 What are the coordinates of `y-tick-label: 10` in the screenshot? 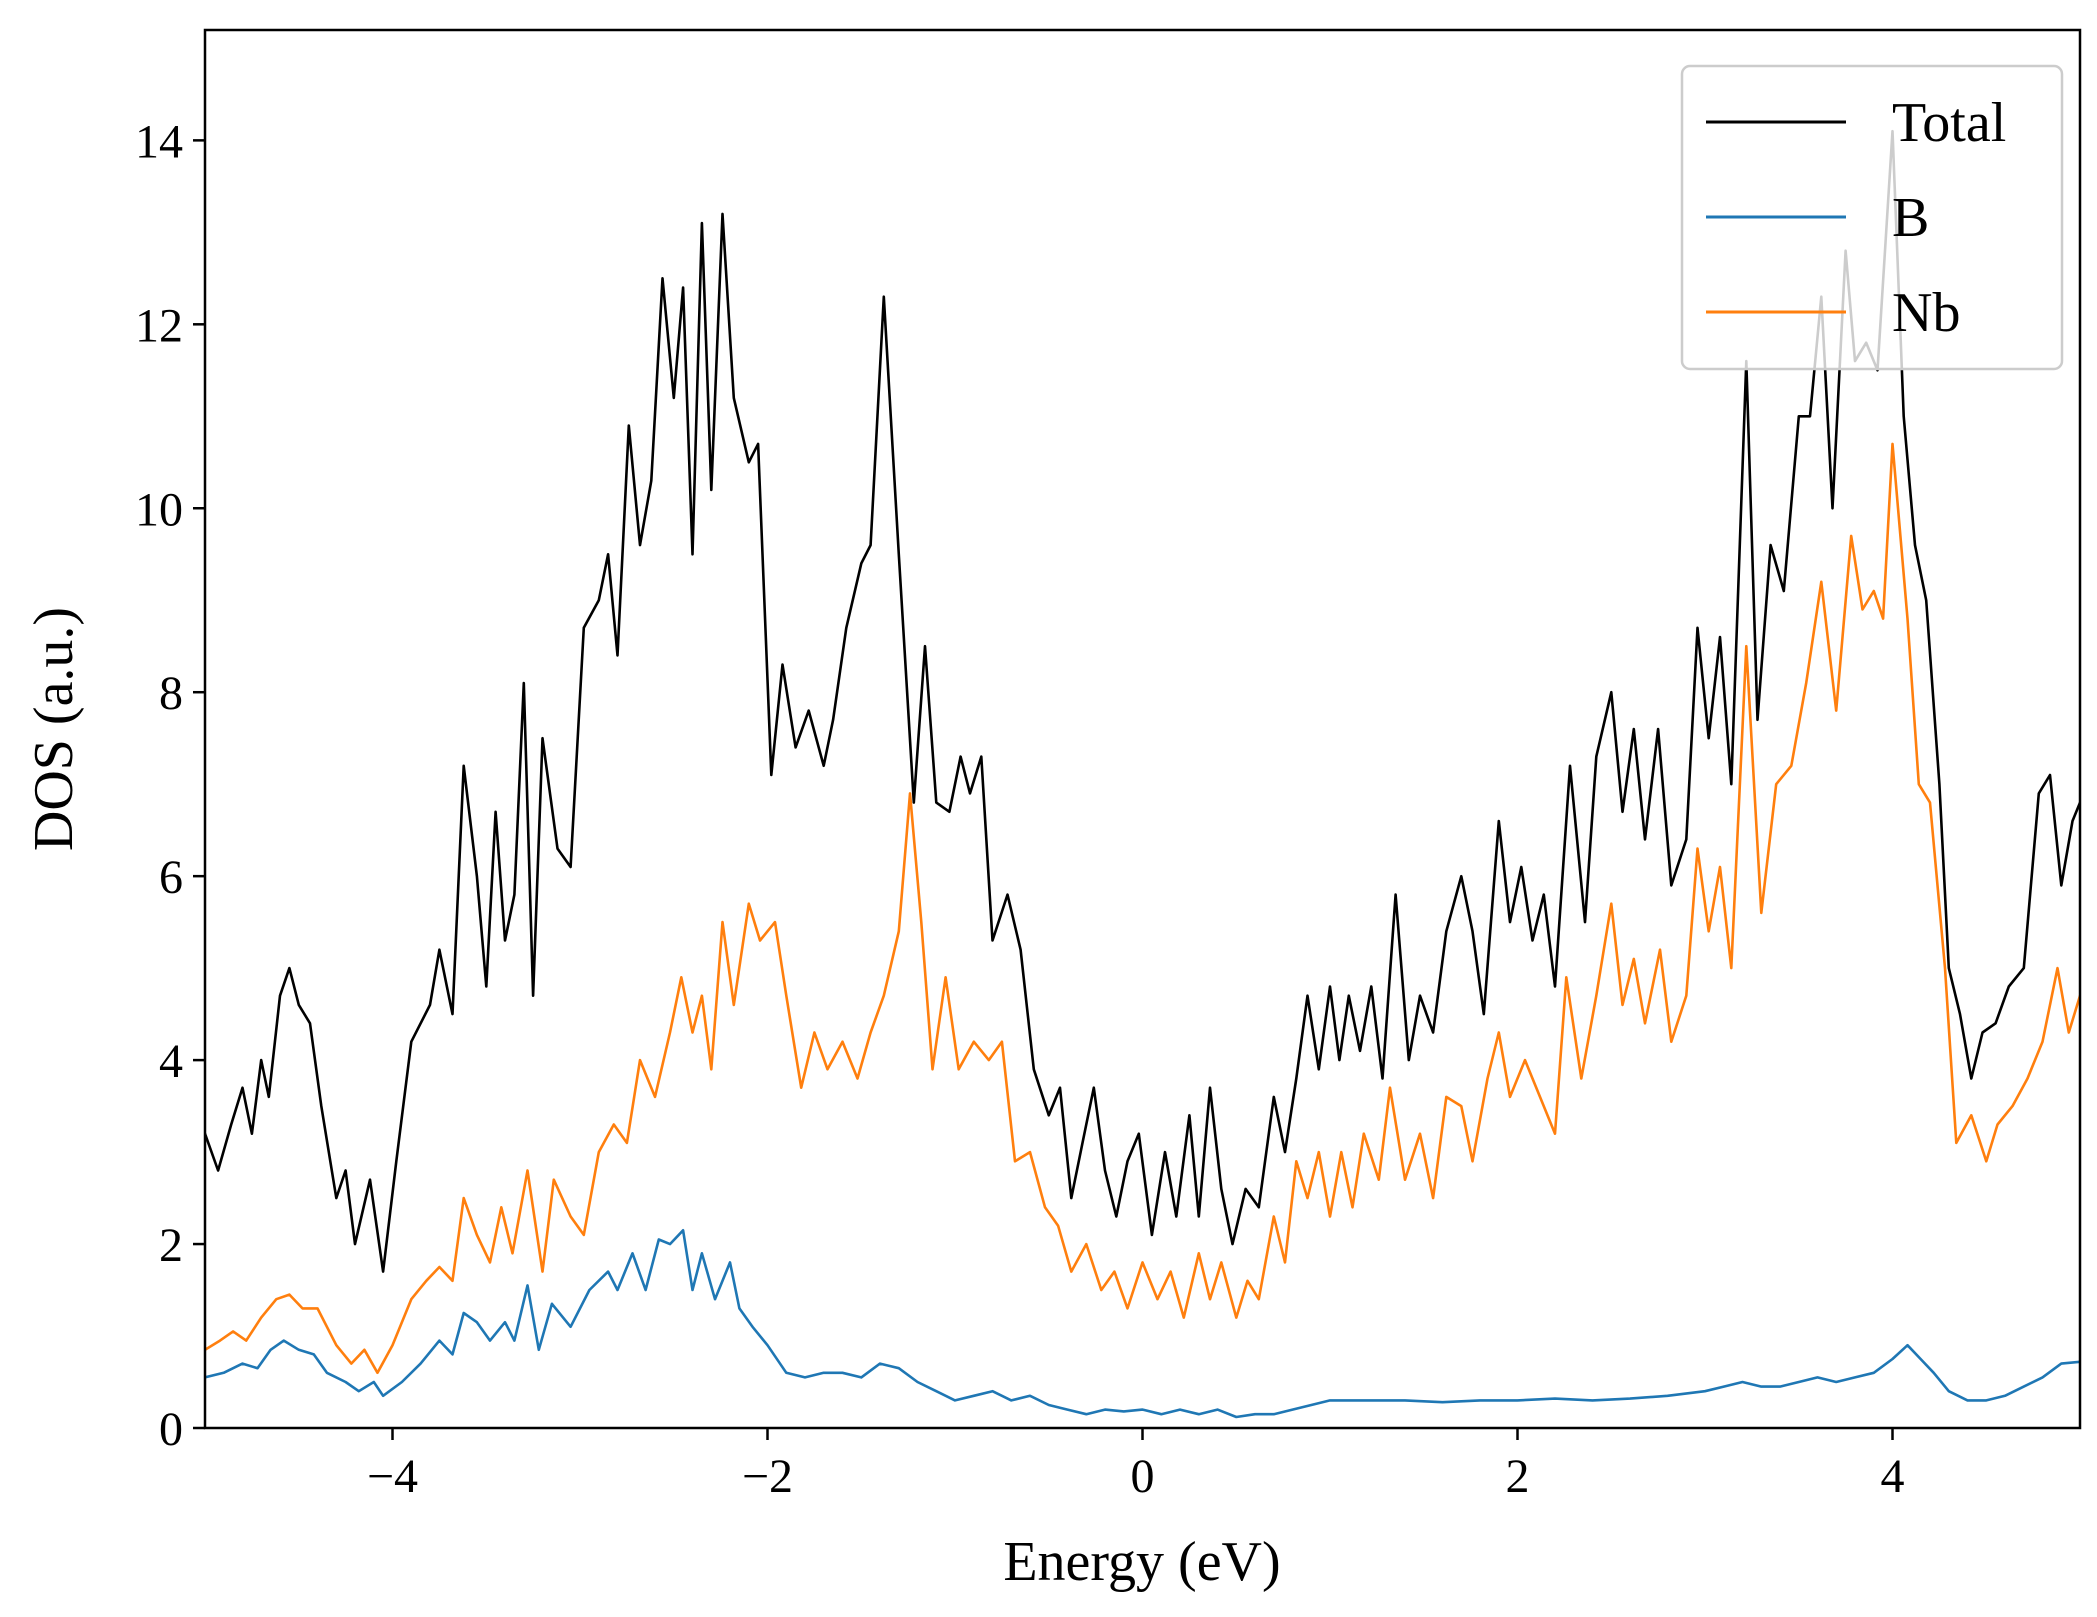 It's located at (159, 509).